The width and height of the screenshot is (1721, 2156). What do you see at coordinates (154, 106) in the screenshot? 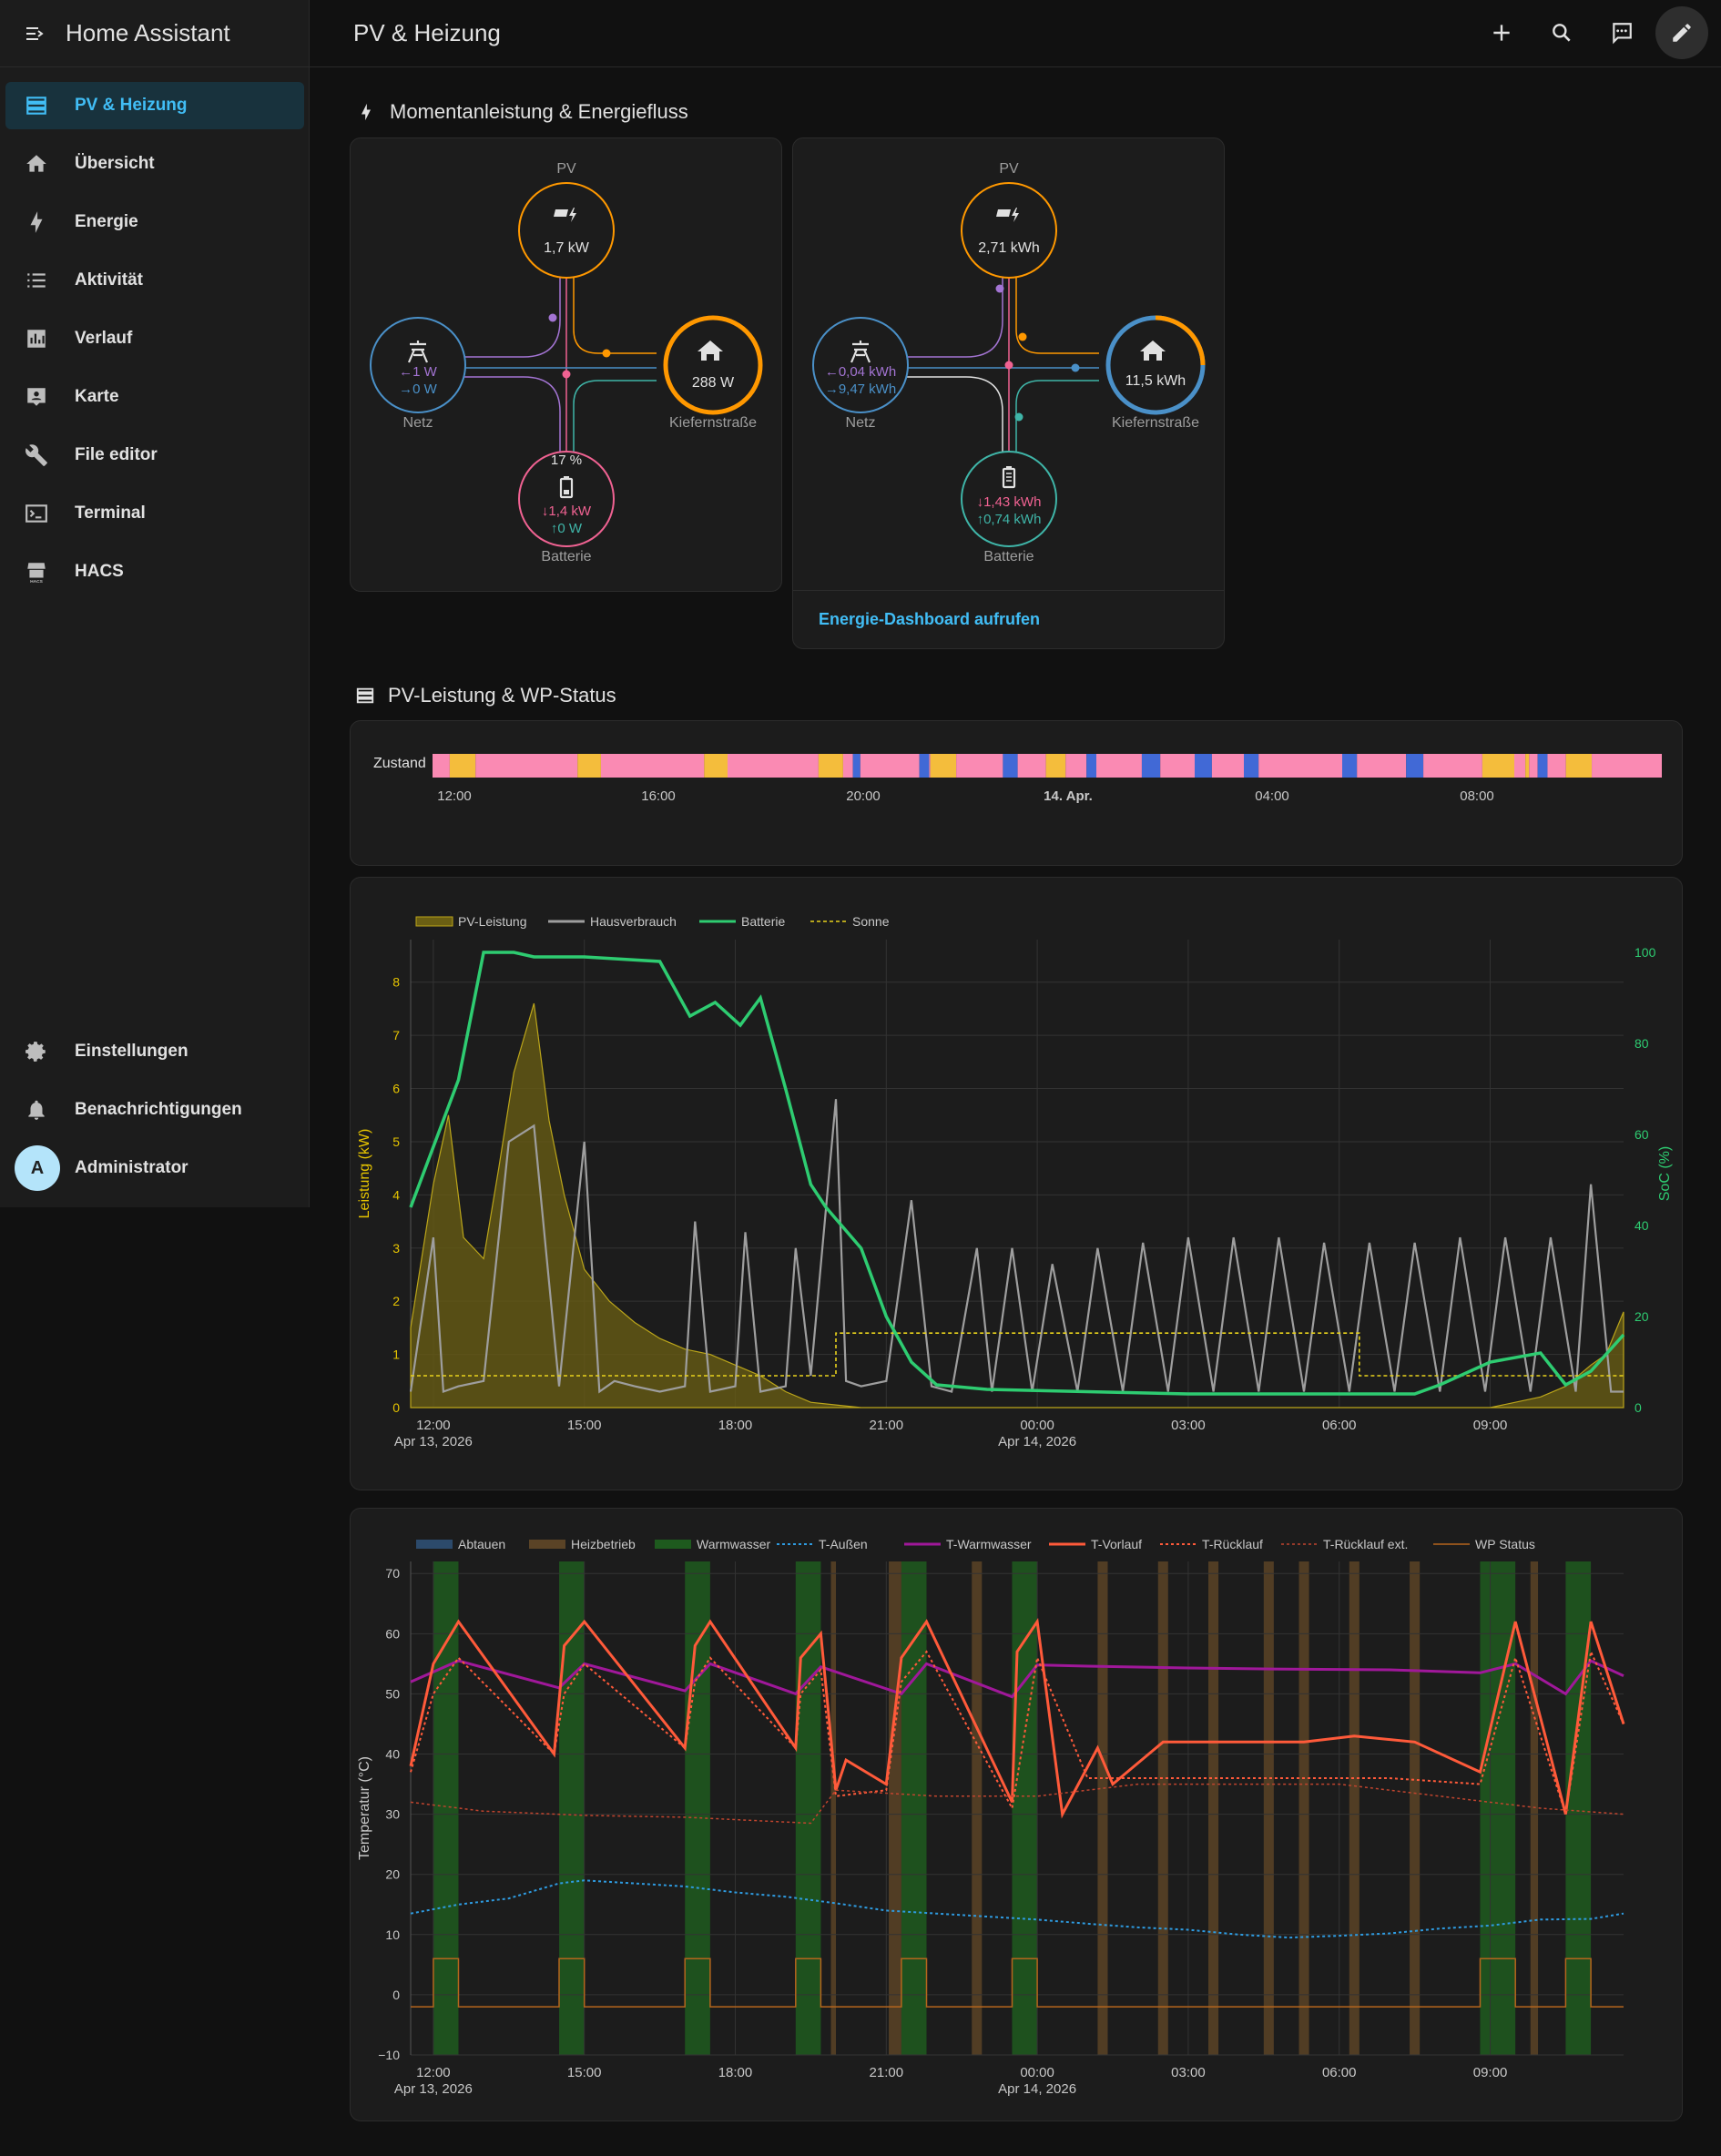
I see `sidebar-item-pv-heizung: PV & Heizung` at bounding box center [154, 106].